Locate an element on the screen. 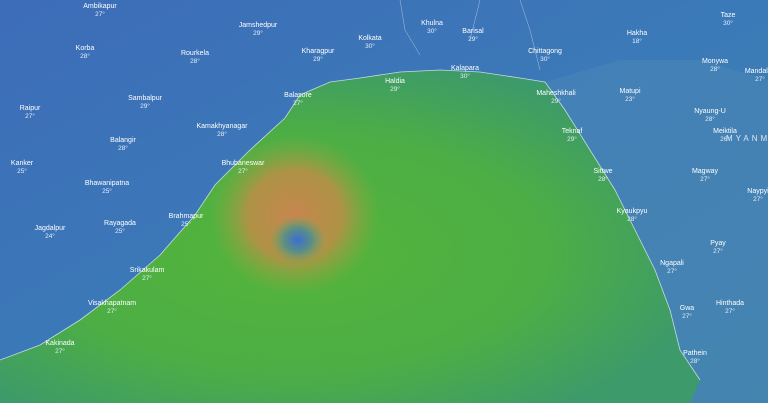 This screenshot has width=768, height=403. storm-eye is located at coordinates (298, 240).